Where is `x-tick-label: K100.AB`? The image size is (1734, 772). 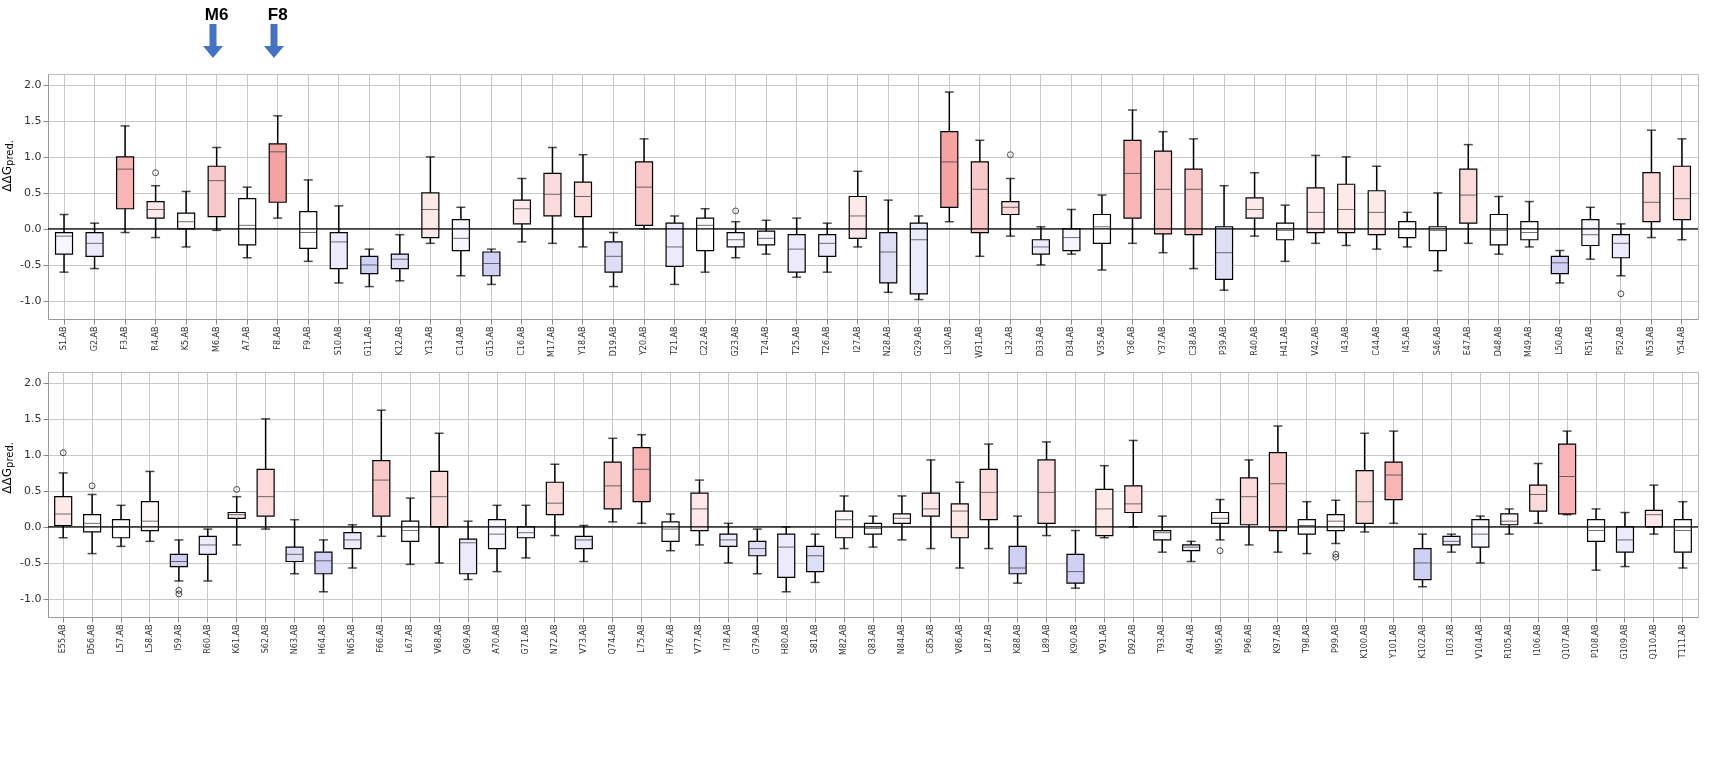
x-tick-label: K100.AB is located at coordinates (1365, 641).